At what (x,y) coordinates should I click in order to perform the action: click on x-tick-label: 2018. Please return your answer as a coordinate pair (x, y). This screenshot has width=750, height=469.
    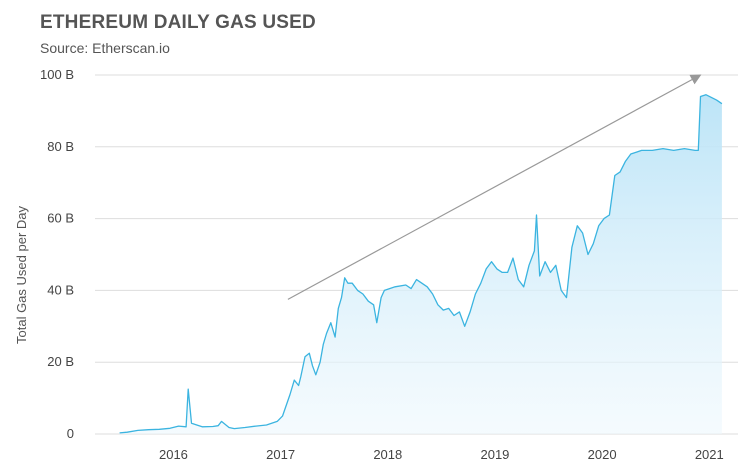
    Looking at the image, I should click on (387, 454).